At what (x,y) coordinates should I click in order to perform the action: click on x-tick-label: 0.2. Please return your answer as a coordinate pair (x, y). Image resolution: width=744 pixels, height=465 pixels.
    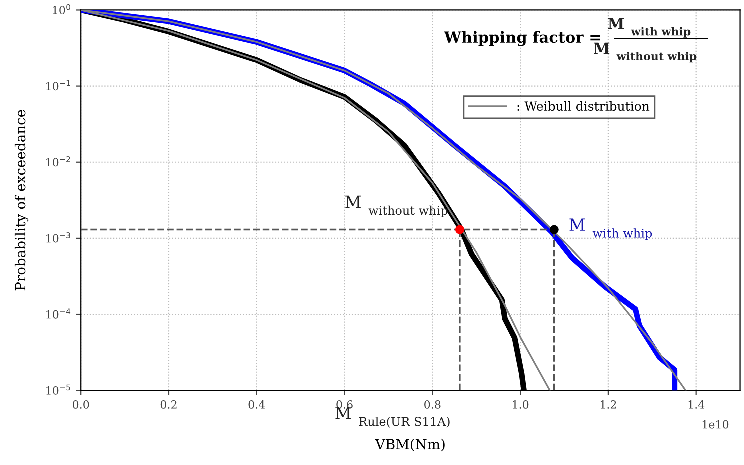
    Looking at the image, I should click on (168, 404).